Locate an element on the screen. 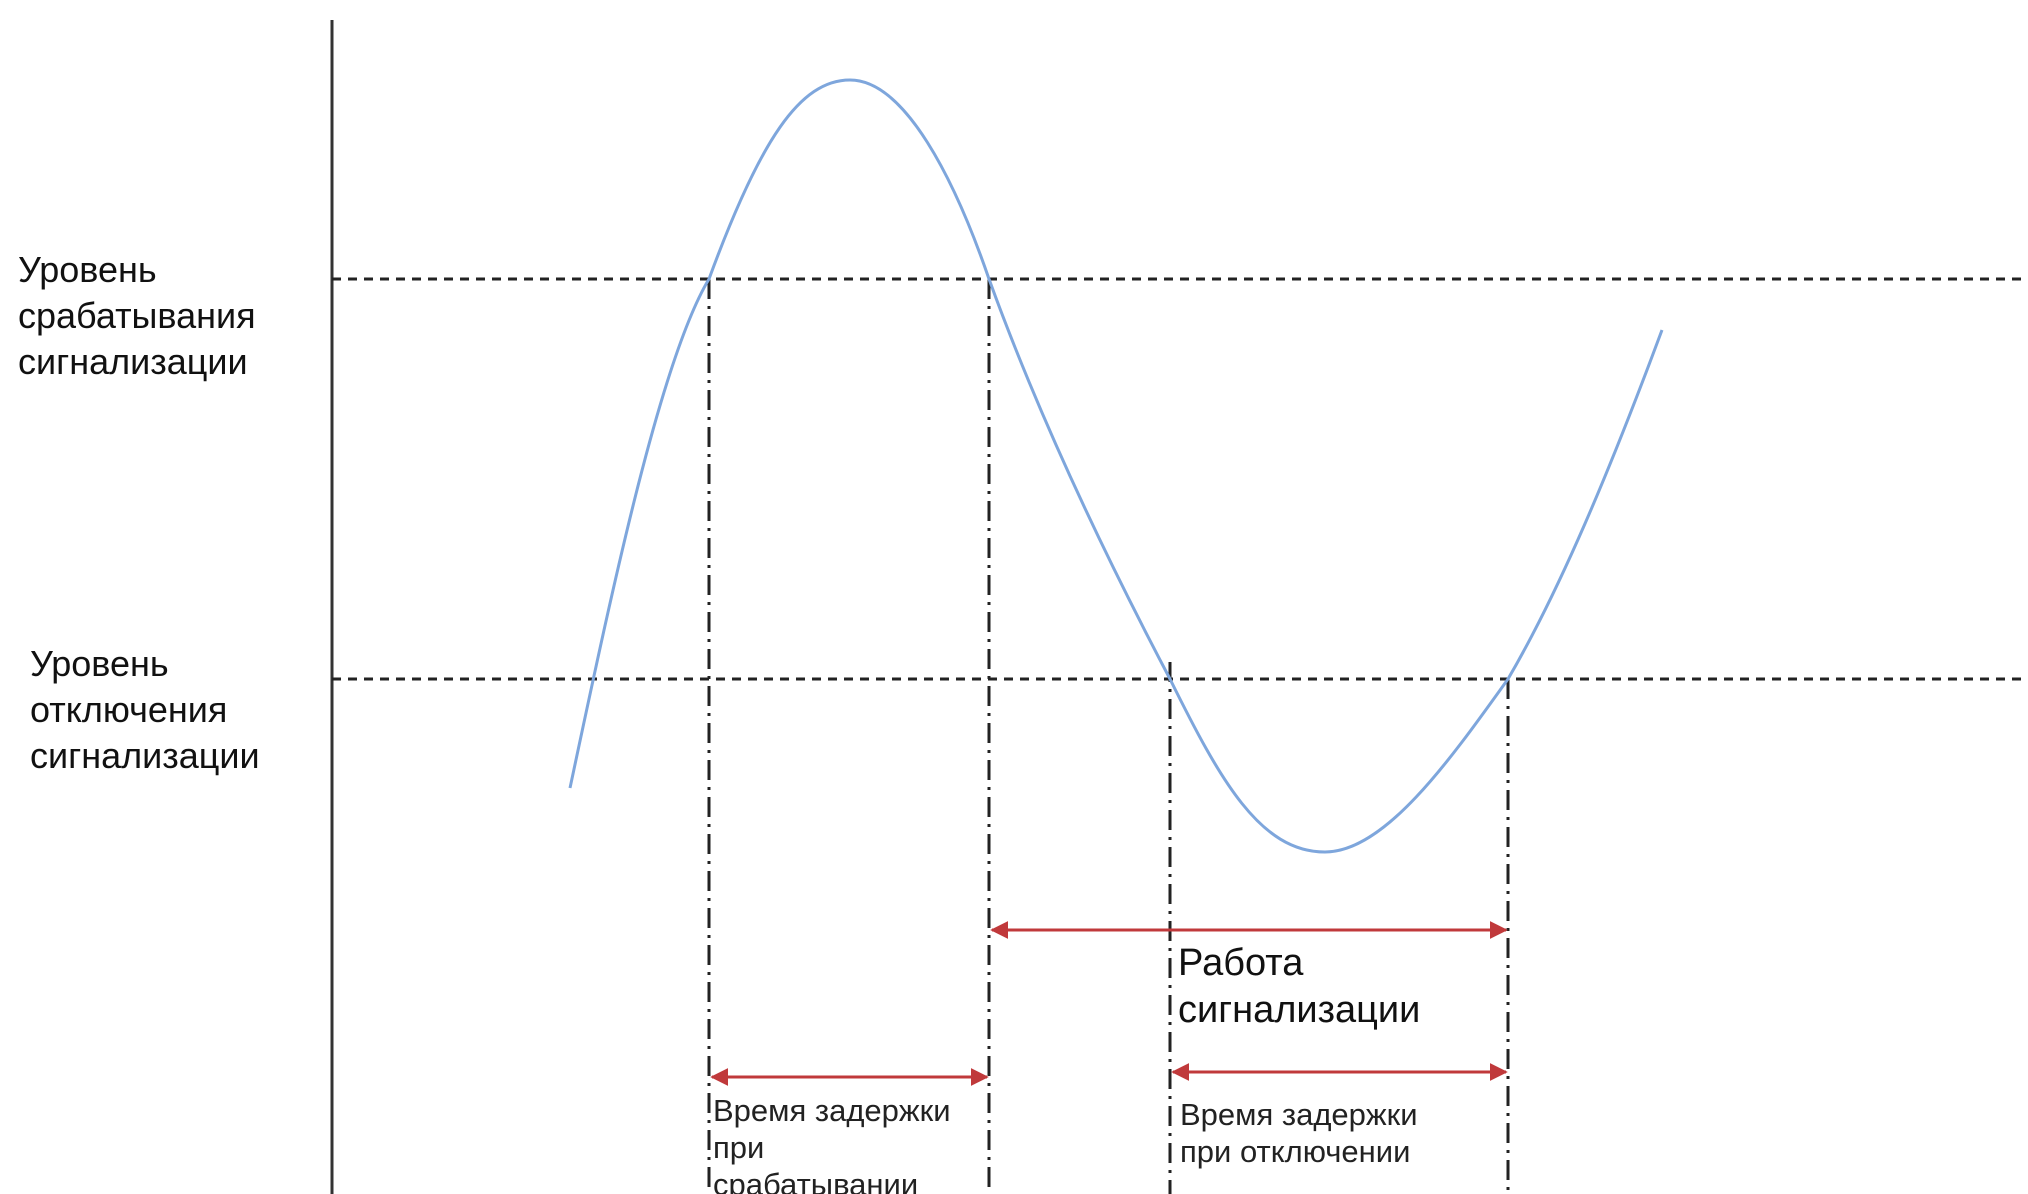 The width and height of the screenshot is (2028, 1194). delay-off-label: Время задержки при отключении is located at coordinates (1303, 1133).